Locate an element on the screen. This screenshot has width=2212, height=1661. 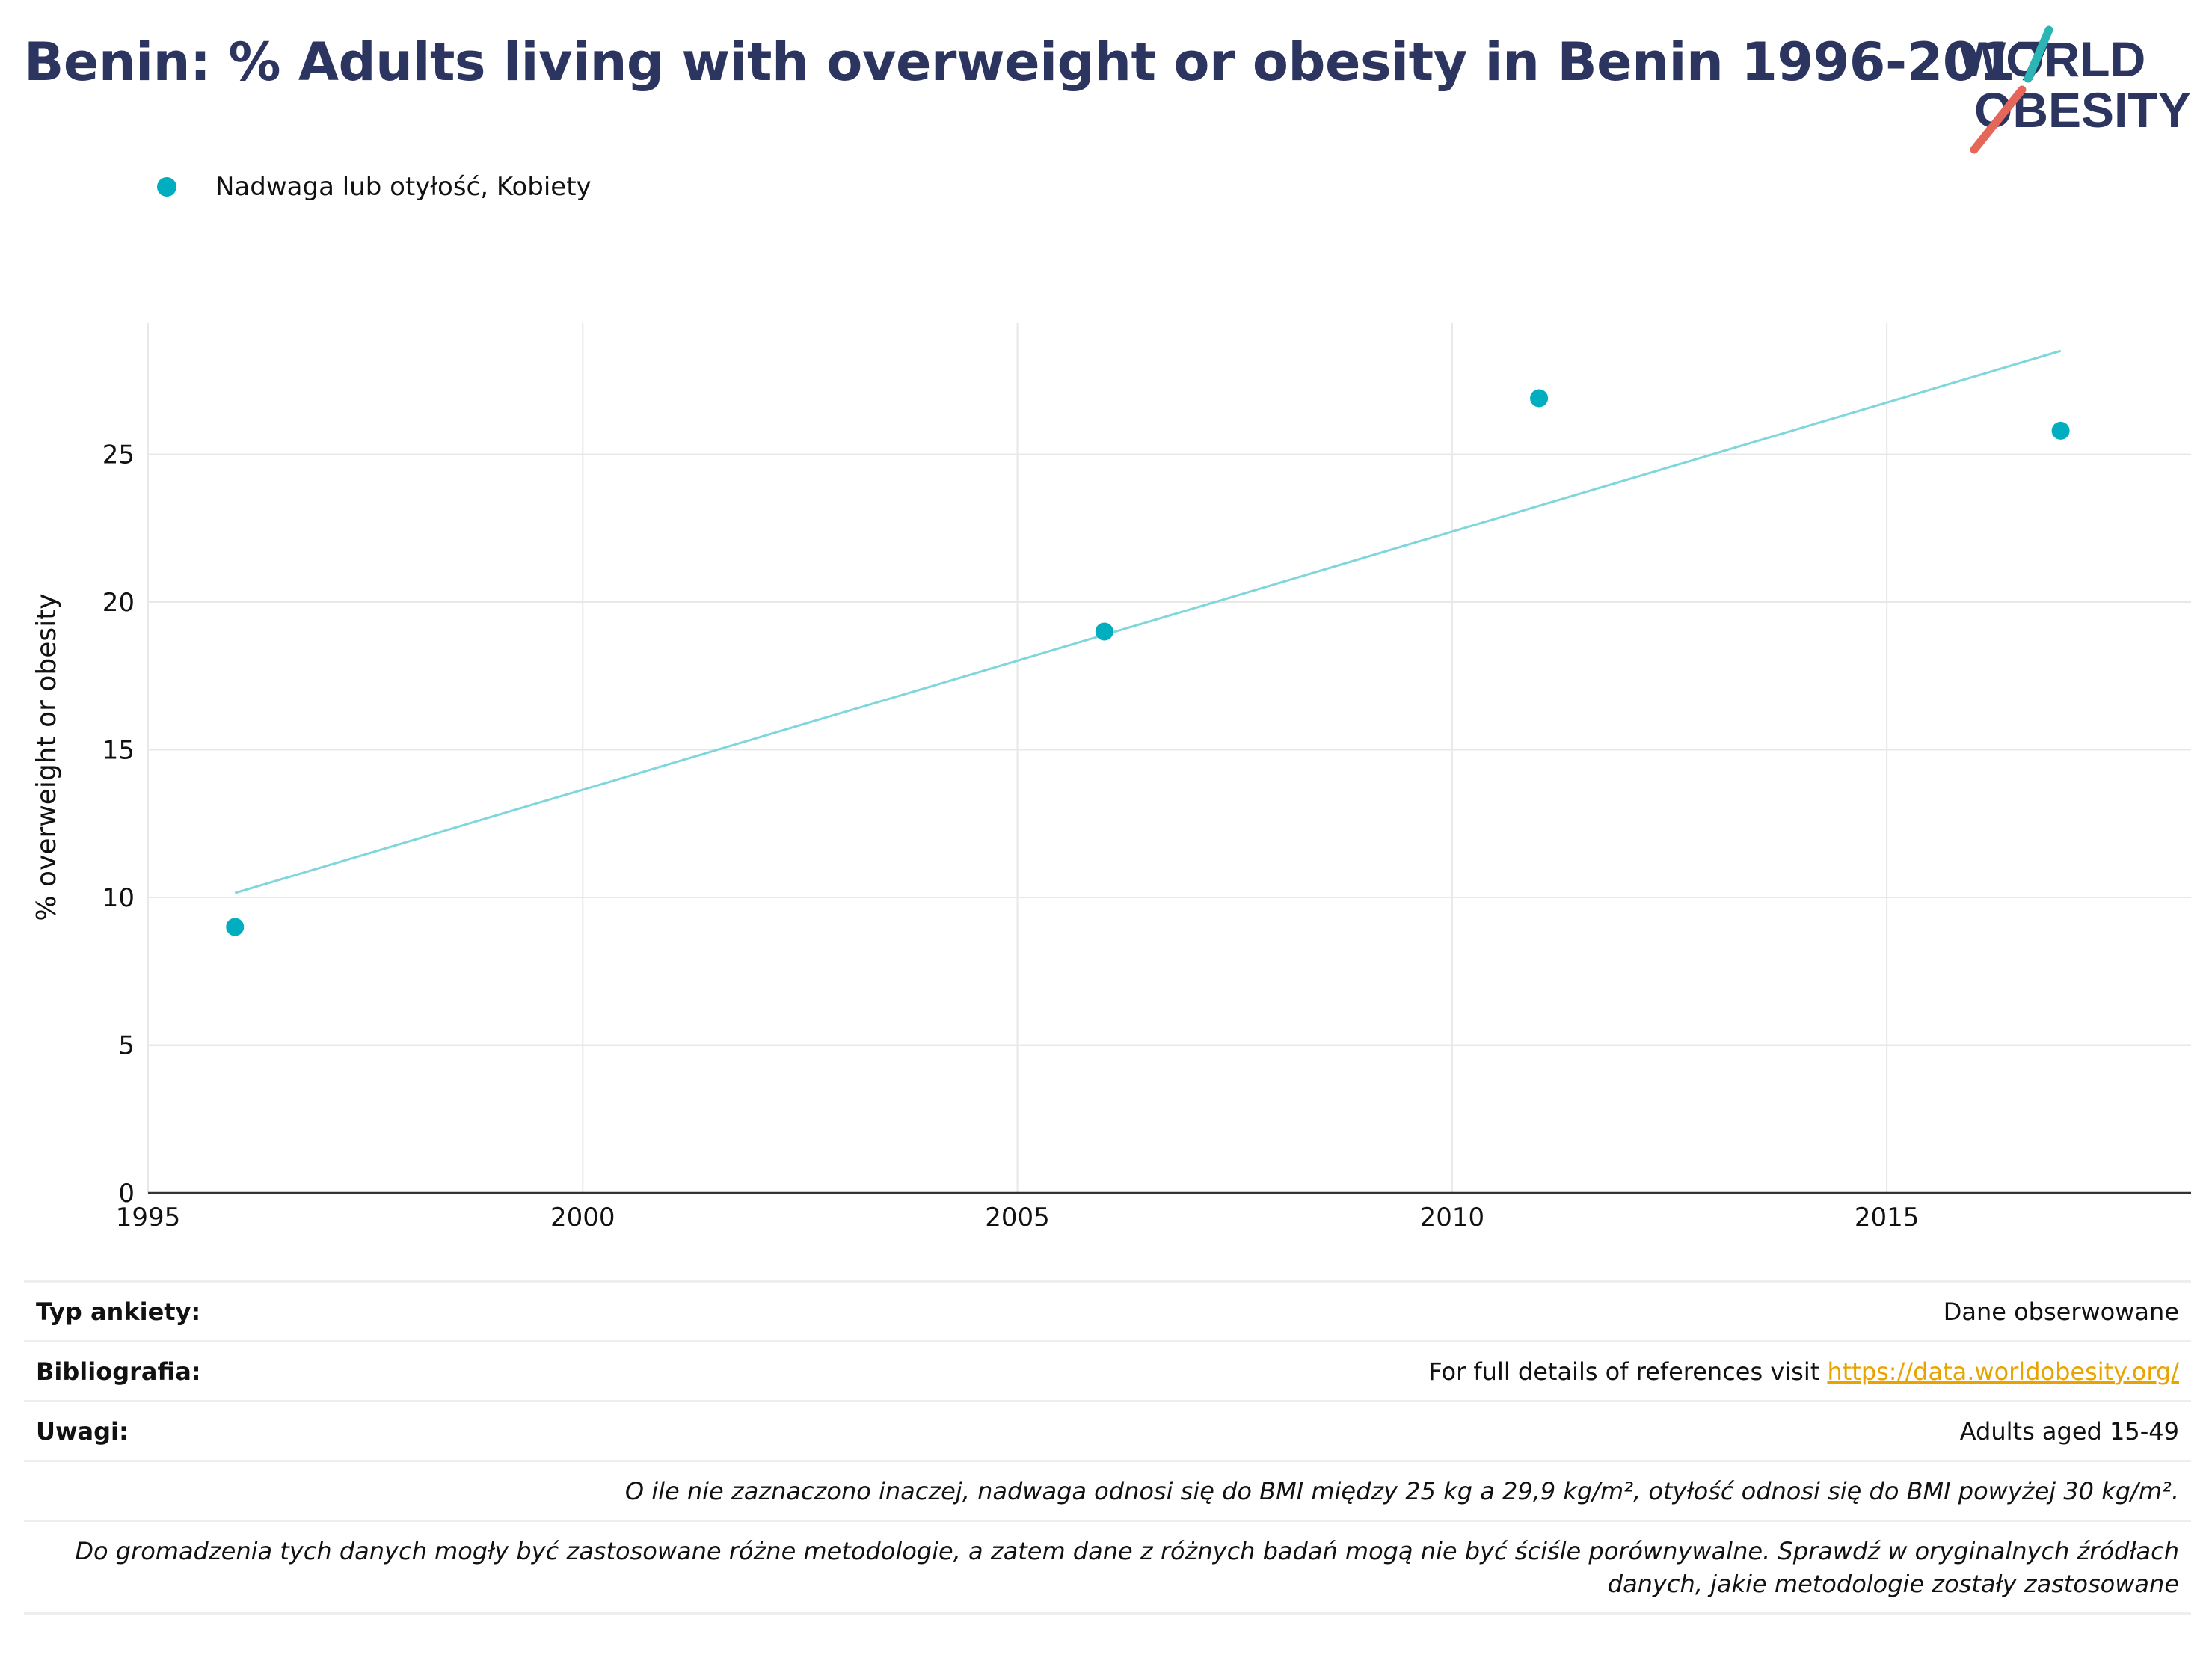
survey-type-row: Typ ankiety: Dane obserwowane is located at coordinates (1107, 1312).